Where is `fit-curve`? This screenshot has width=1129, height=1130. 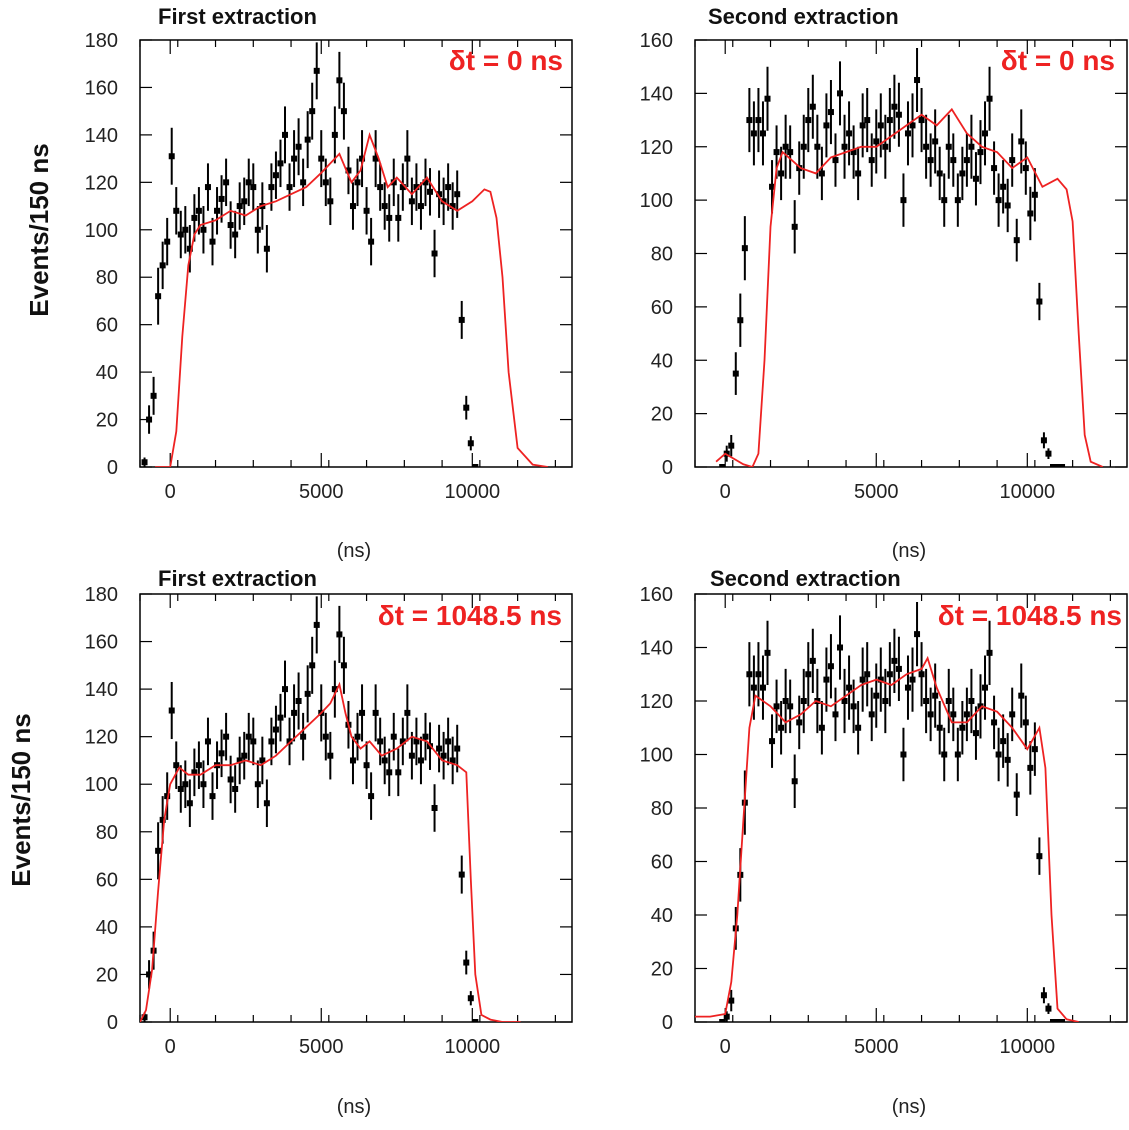 fit-curve is located at coordinates (887, 838).